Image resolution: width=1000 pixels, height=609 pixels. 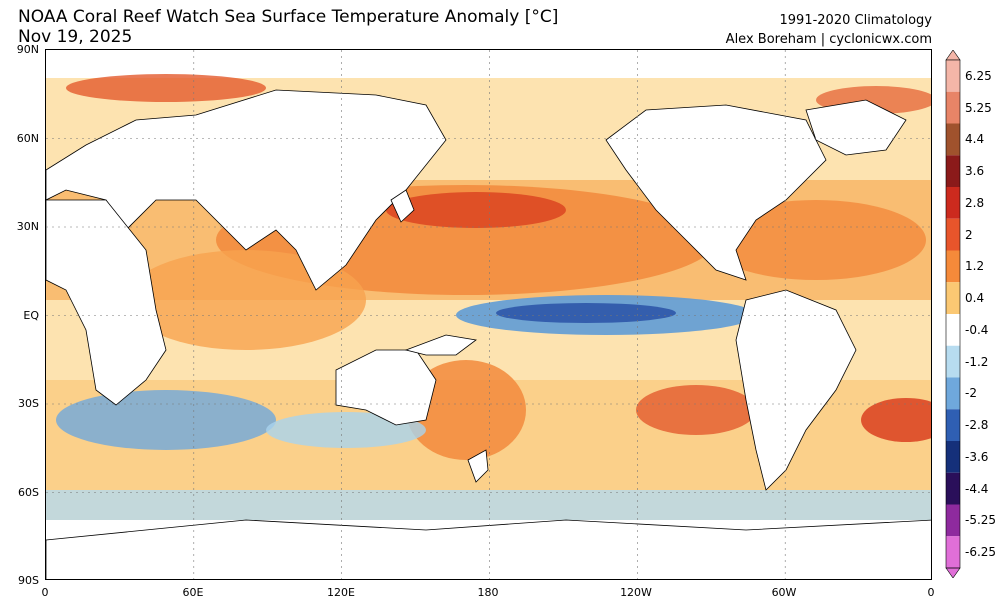 What do you see at coordinates (796, 390) in the screenshot?
I see `south-america` at bounding box center [796, 390].